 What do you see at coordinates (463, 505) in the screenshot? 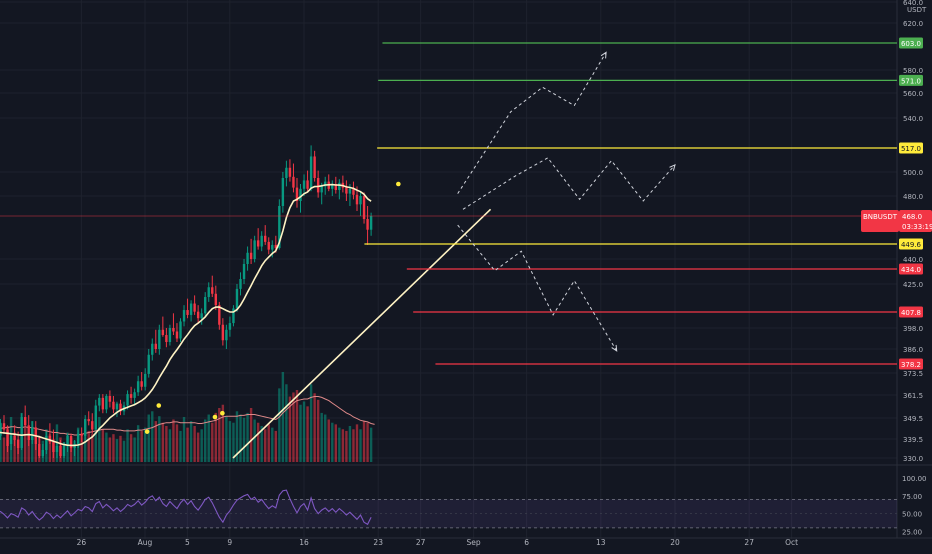
I see `rsi-pane: 100.00 75.00 50.00 25.00` at bounding box center [463, 505].